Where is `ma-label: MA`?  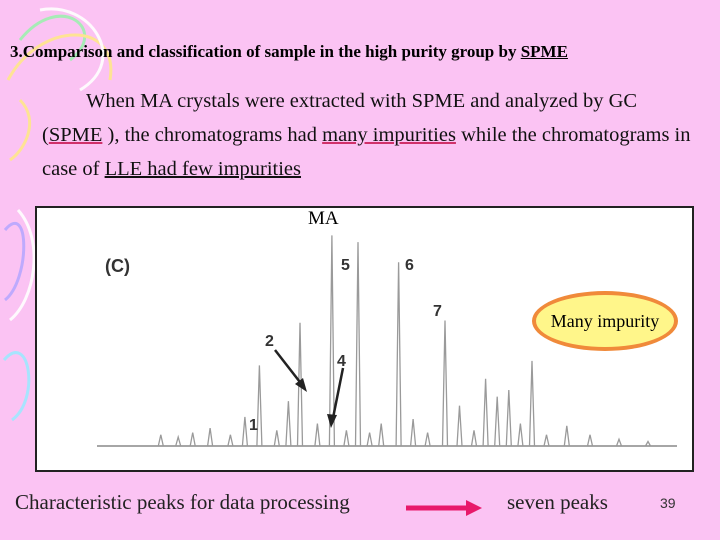
ma-label: MA is located at coordinates (323, 218).